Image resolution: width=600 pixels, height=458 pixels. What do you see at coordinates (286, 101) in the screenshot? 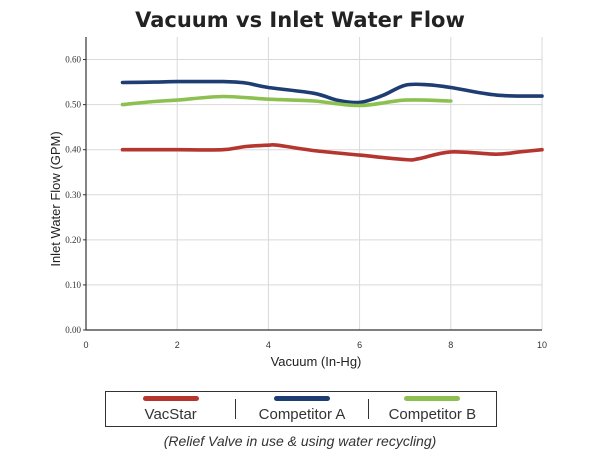
I see `series-line-competitor-b` at bounding box center [286, 101].